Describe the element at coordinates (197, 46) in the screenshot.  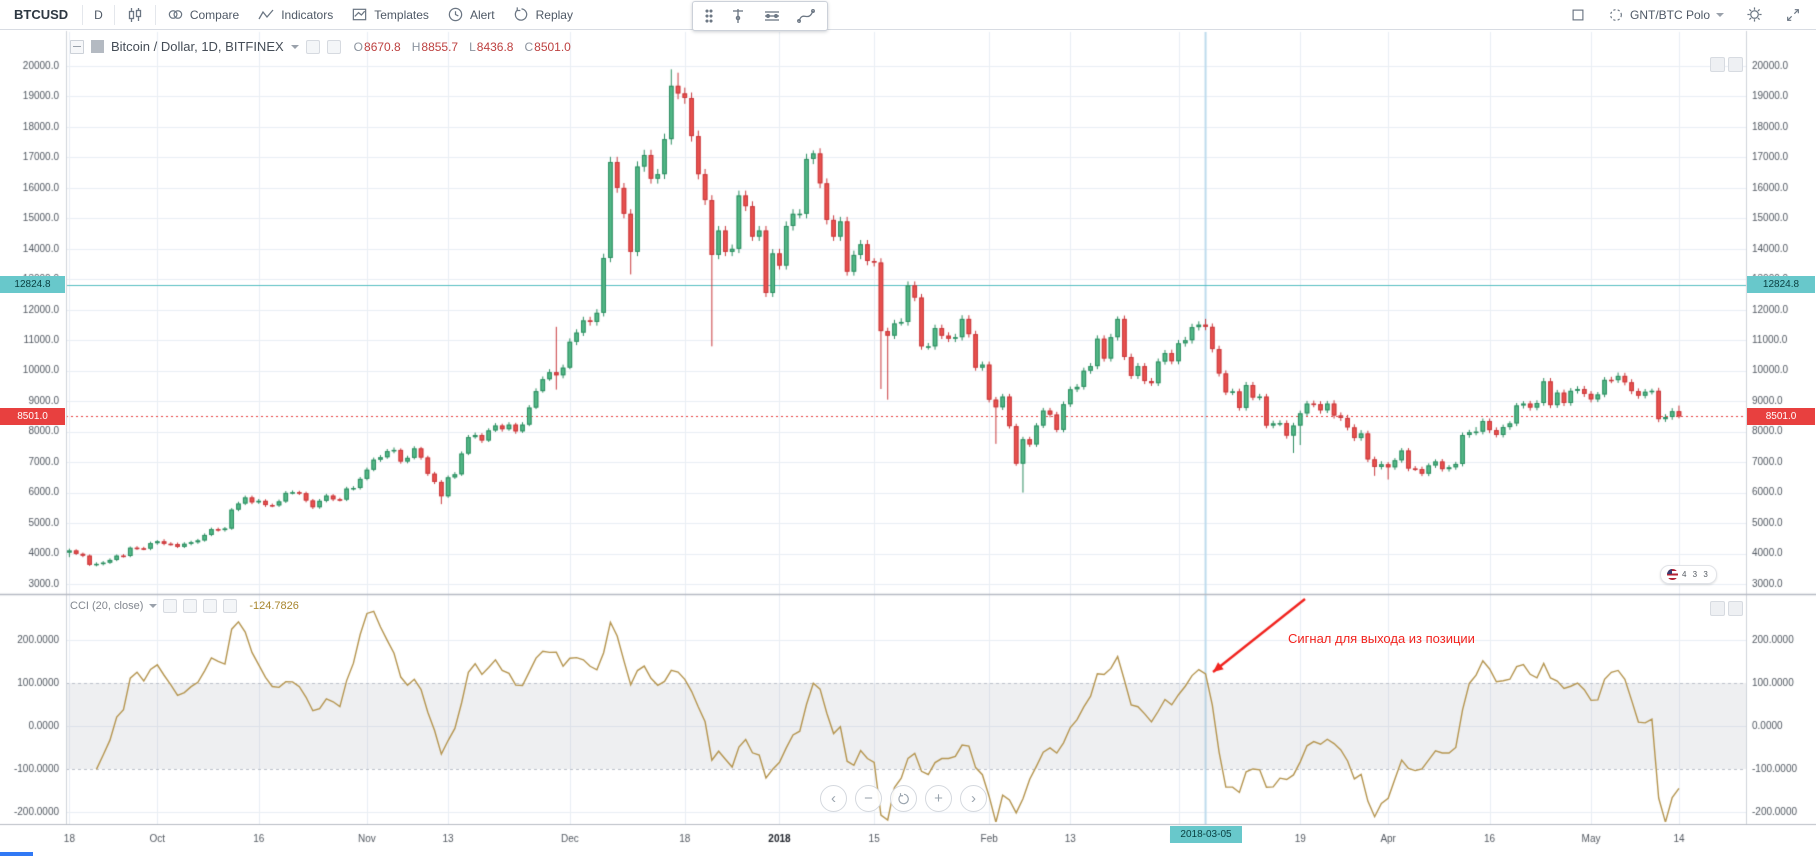
I see `chart-title: Bitcoin / Dollar, 1D, BITFINEX` at that location.